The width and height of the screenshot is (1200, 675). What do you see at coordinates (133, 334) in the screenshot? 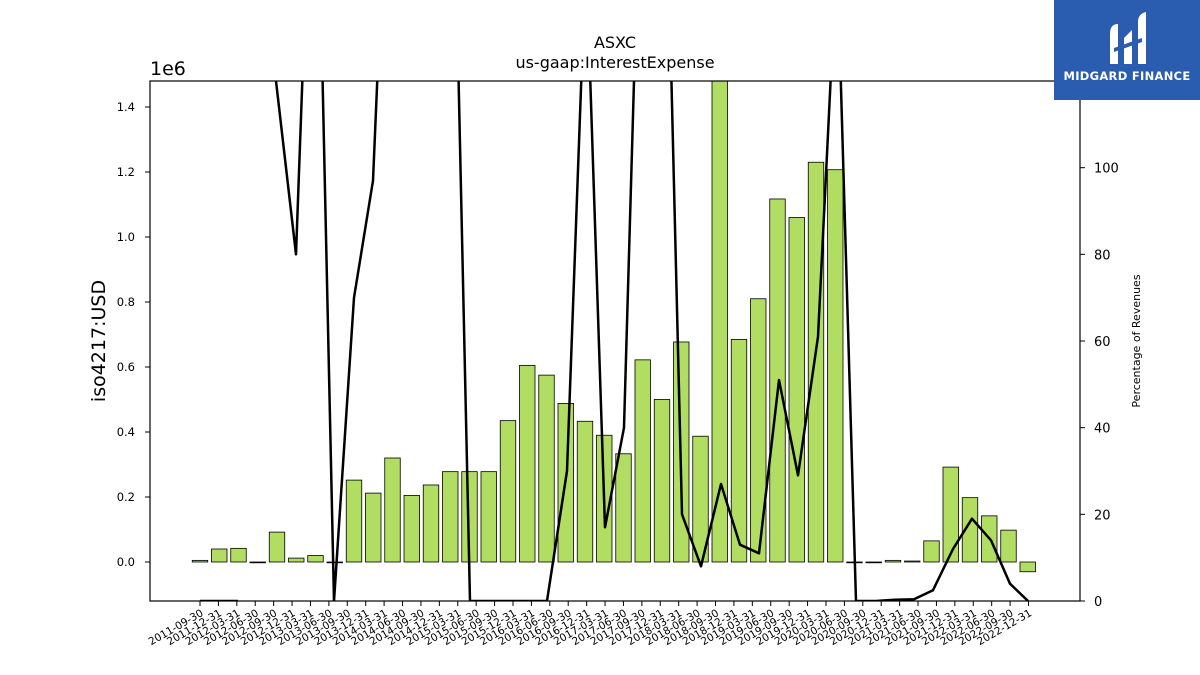
I see `y-axis-ticks: 0.0 0.2 0.4 0.6 0.8 1.0 1.2 1.4` at bounding box center [133, 334].